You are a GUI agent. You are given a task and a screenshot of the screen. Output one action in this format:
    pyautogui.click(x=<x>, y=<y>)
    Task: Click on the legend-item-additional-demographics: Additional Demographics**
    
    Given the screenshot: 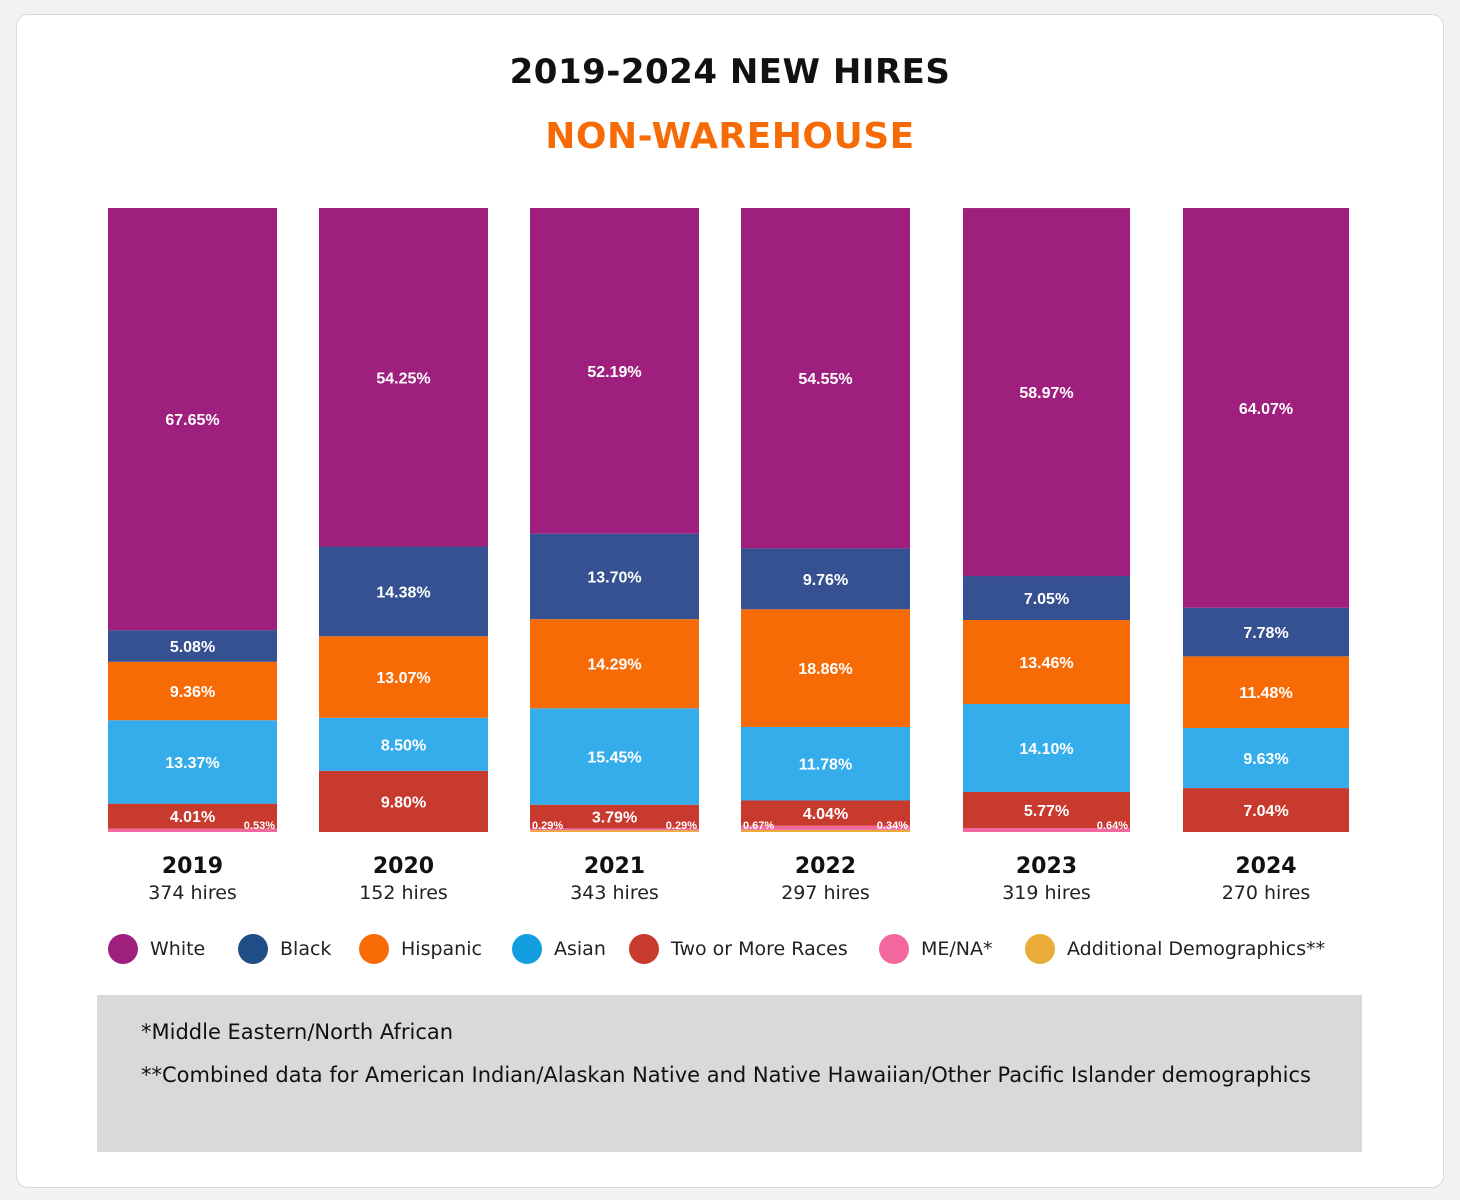 What is the action you would take?
    pyautogui.click(x=1175, y=949)
    